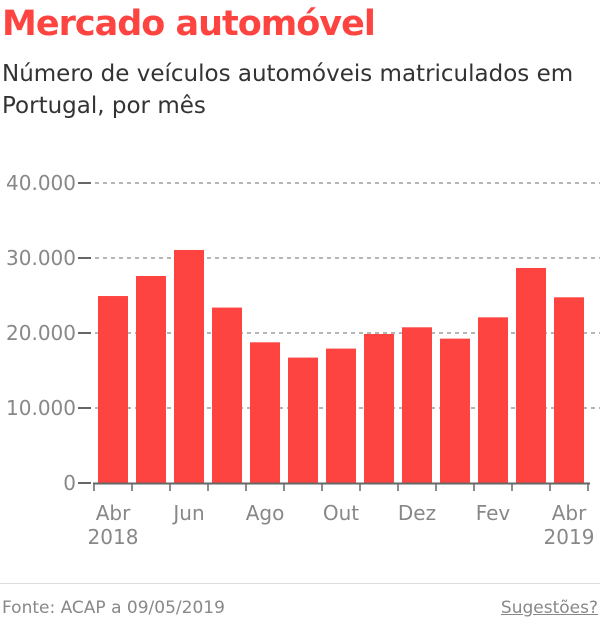  What do you see at coordinates (41, 408) in the screenshot?
I see `y-tick-label: 10.000` at bounding box center [41, 408].